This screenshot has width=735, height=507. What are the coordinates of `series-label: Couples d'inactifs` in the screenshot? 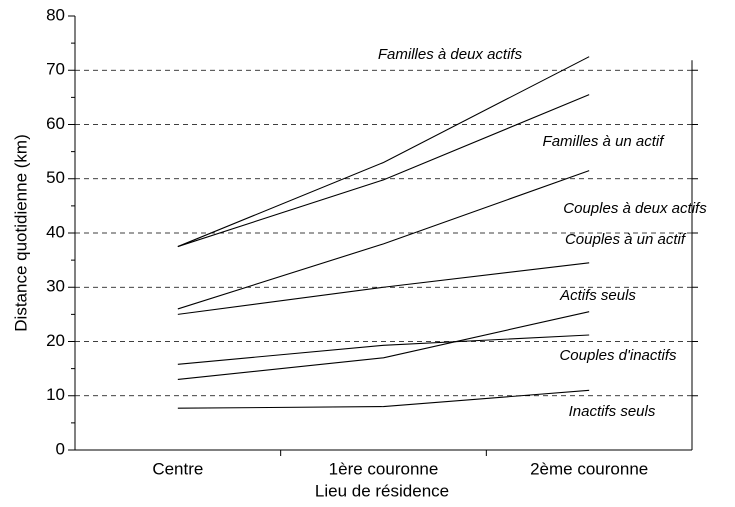 It's located at (618, 355).